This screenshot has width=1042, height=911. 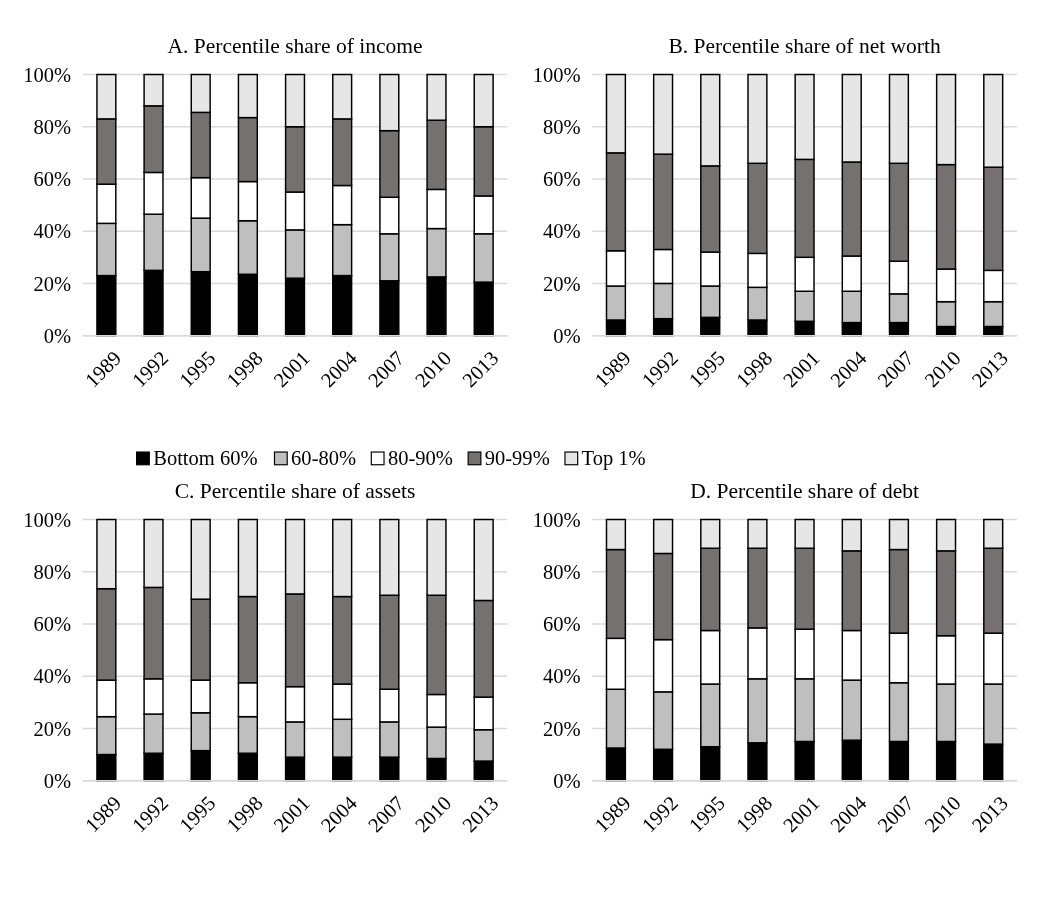 I want to click on chart-title: D. Percentile share of debt, so click(x=804, y=491).